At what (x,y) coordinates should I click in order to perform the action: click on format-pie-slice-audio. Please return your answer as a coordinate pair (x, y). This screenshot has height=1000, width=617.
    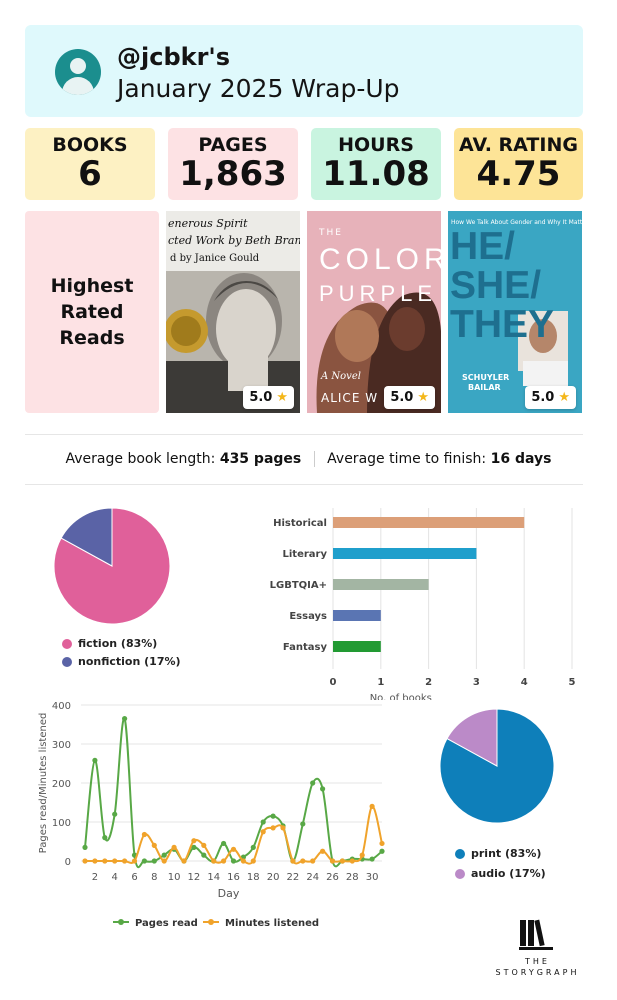
    Looking at the image, I should click on (472, 737).